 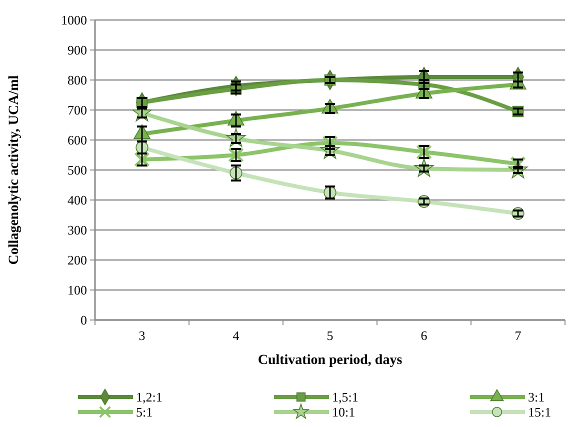 What do you see at coordinates (536, 397) in the screenshot?
I see `legend-label: 3:1` at bounding box center [536, 397].